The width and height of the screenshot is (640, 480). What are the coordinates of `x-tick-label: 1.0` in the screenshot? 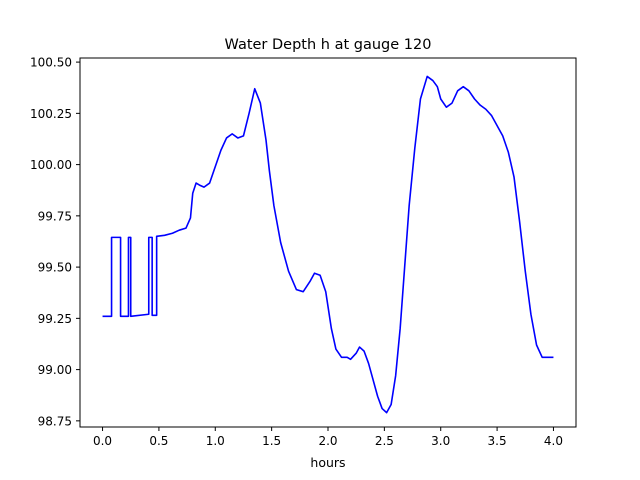 It's located at (215, 441).